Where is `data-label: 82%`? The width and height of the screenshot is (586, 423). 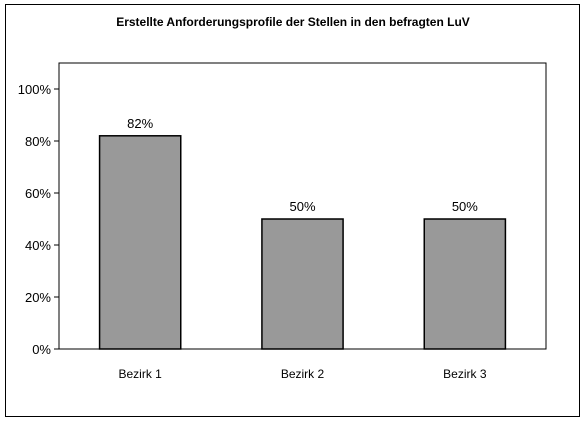 data-label: 82% is located at coordinates (140, 123).